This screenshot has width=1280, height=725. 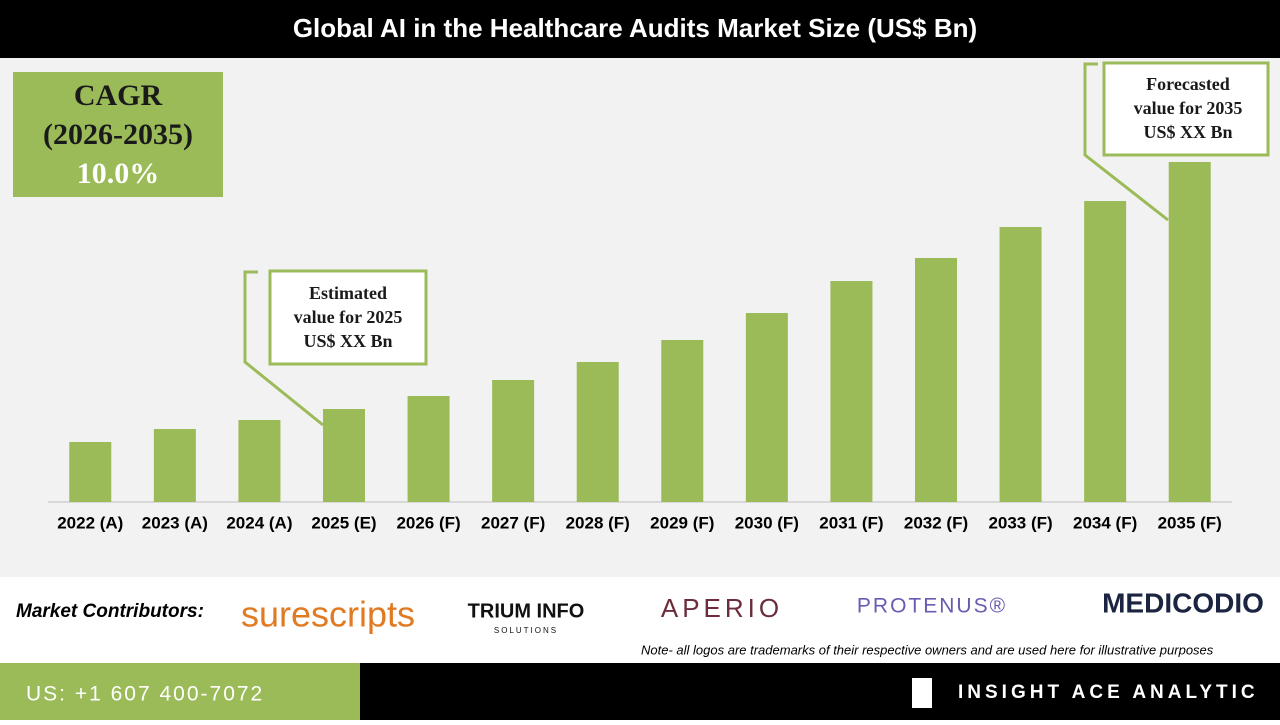 I want to click on x-tick-label: 2025 (E), so click(x=343, y=522).